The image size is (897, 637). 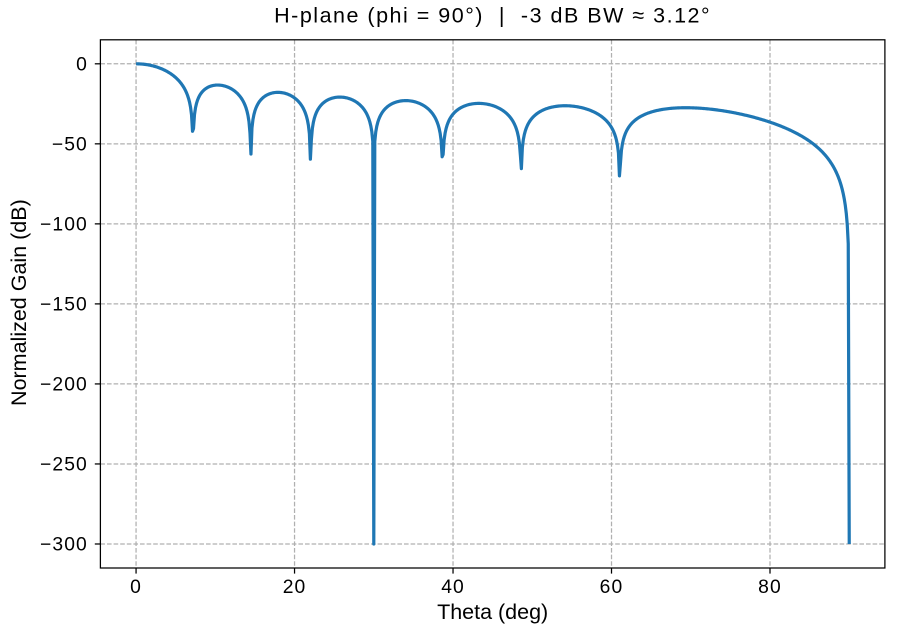 I want to click on svg-text: Theta (deg), so click(x=492, y=612).